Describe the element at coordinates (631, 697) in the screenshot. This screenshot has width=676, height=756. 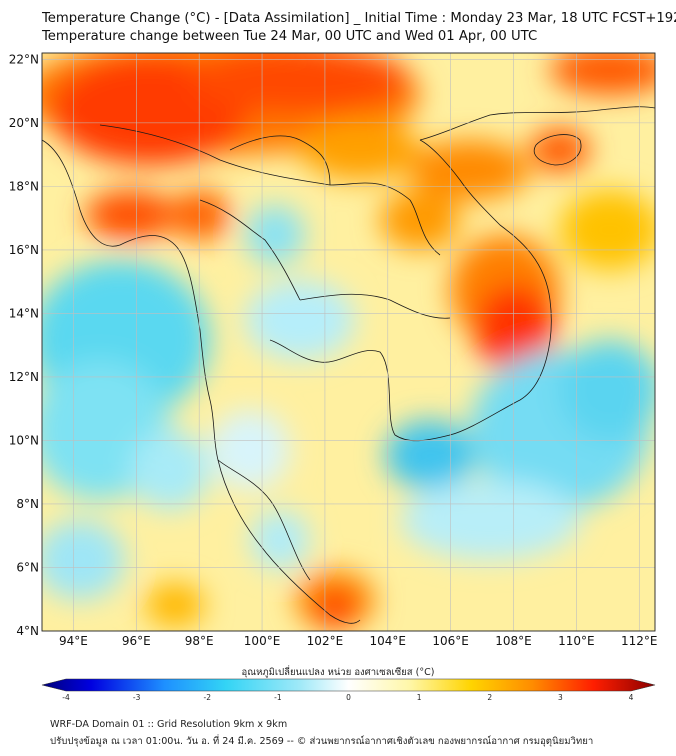
I see `colorbar-tick: 4` at that location.